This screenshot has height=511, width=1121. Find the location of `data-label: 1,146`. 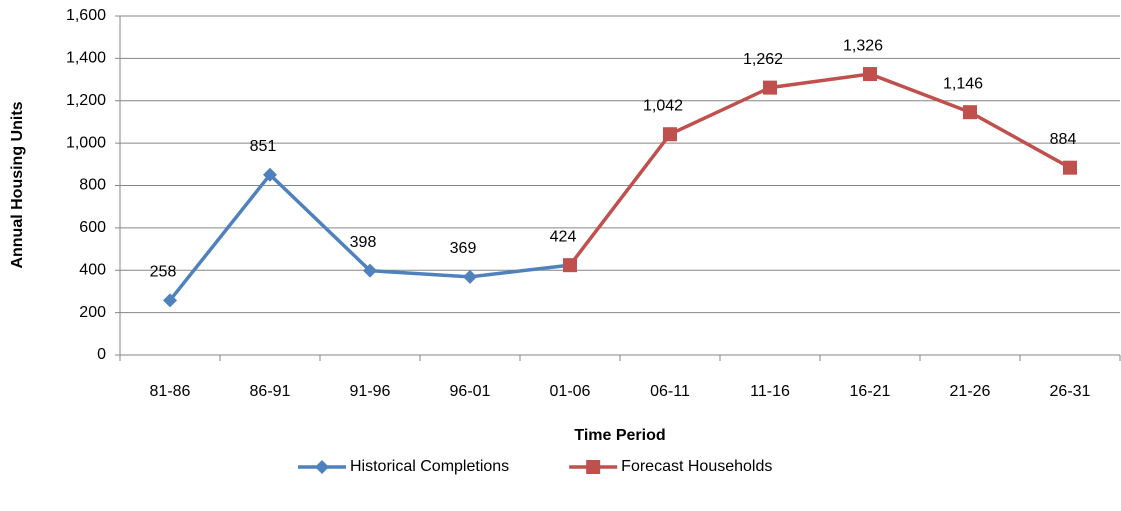

data-label: 1,146 is located at coordinates (963, 83).